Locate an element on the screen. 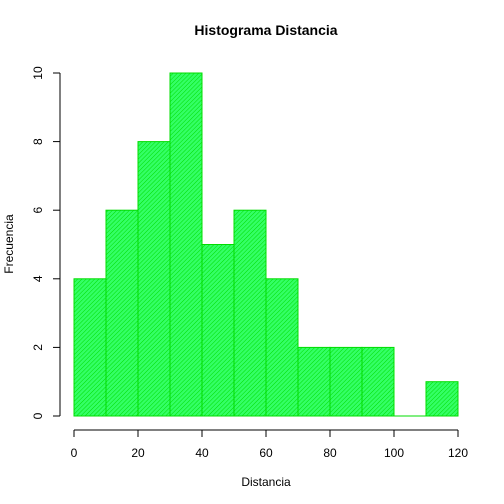 The image size is (504, 504). y-tick-label: 6 is located at coordinates (38, 210).